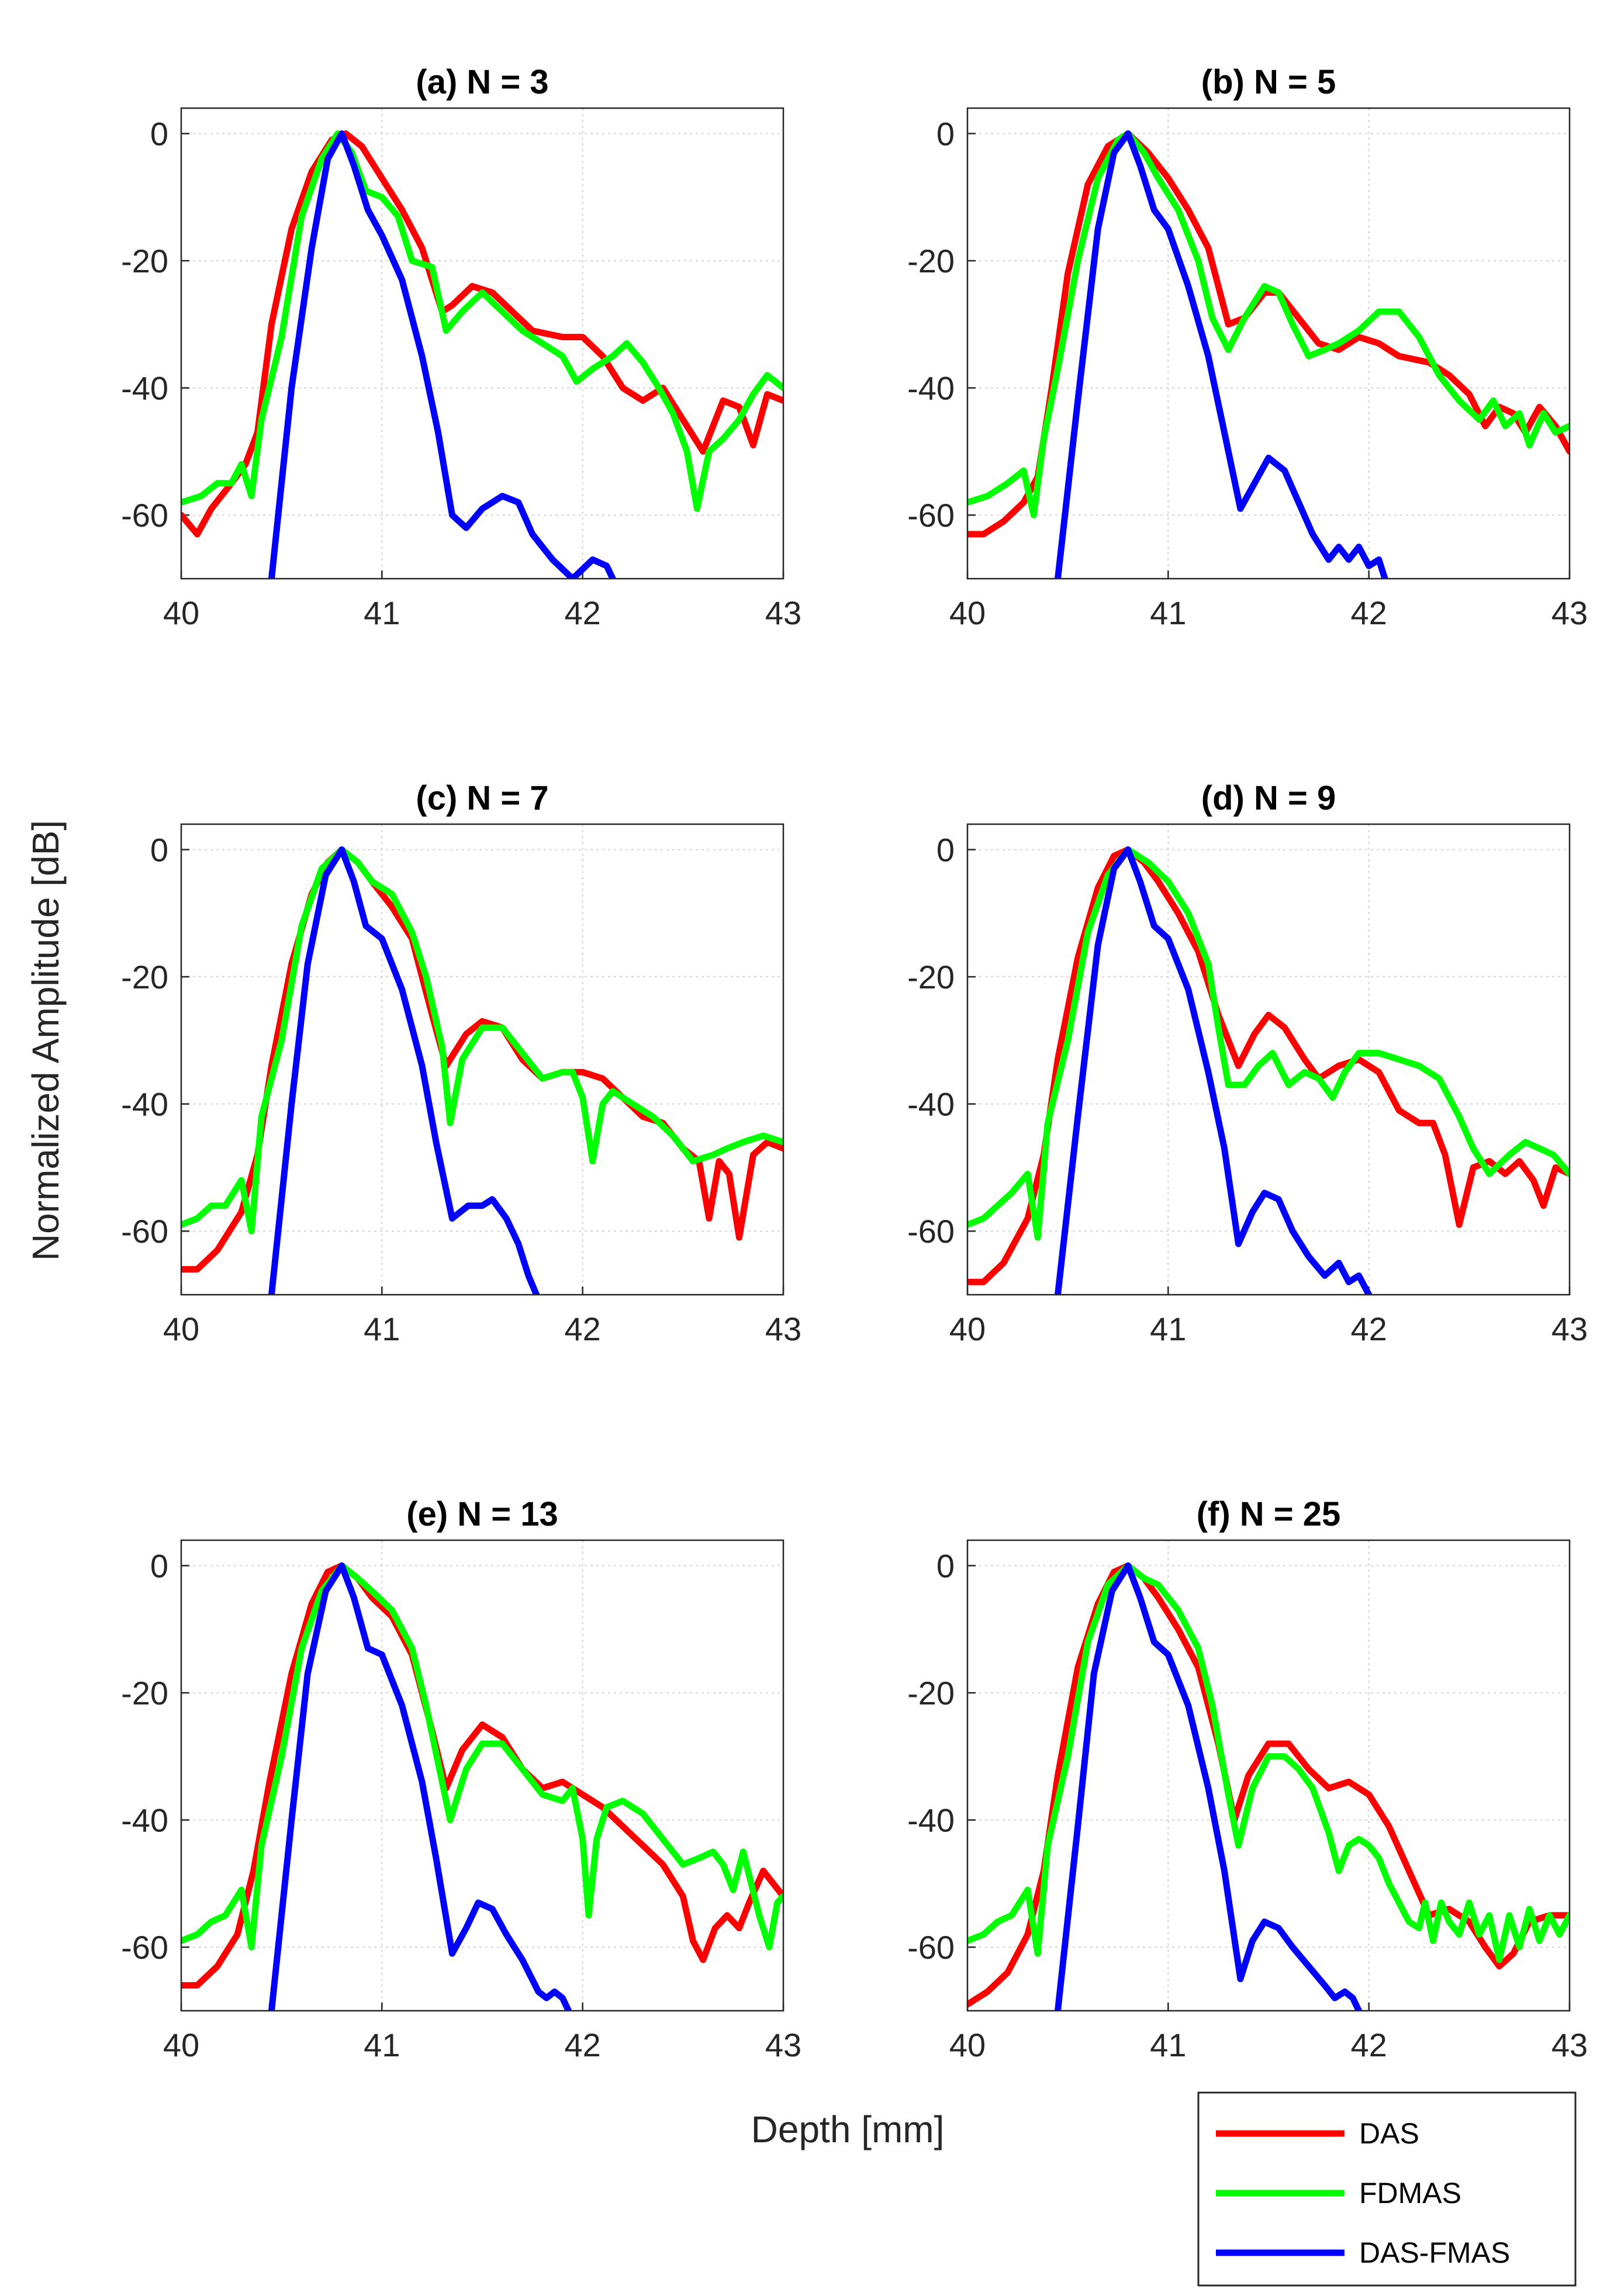  Describe the element at coordinates (482, 82) in the screenshot. I see `panel-title: (a) N = 3` at that location.